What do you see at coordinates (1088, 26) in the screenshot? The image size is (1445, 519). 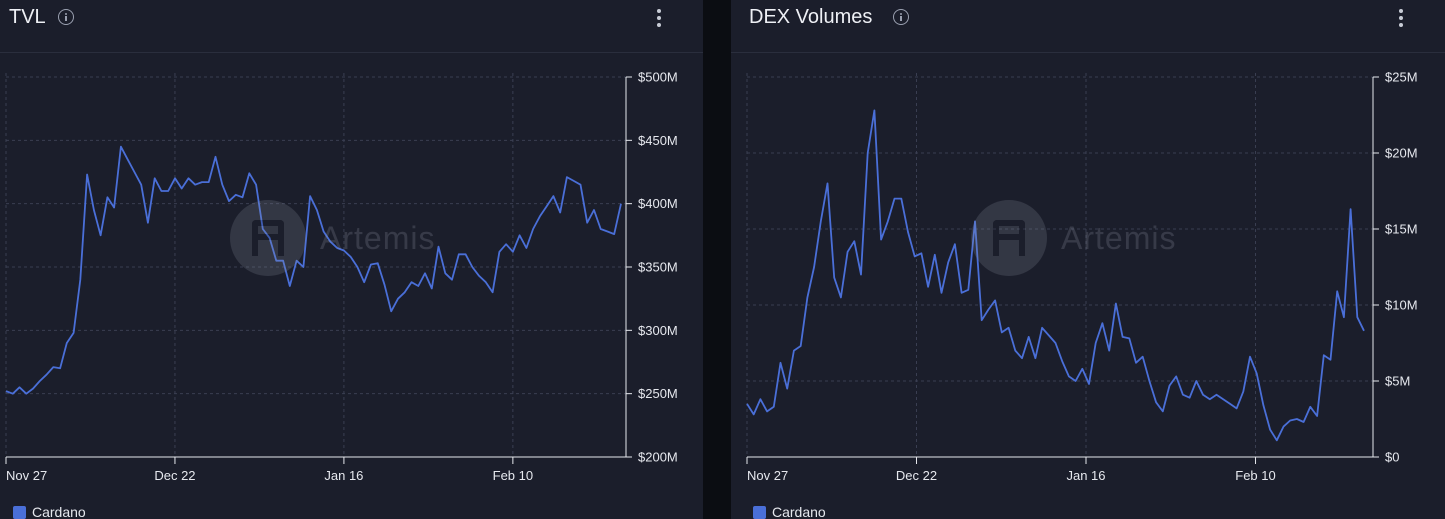 I see `dex-header: DEX Volumes` at bounding box center [1088, 26].